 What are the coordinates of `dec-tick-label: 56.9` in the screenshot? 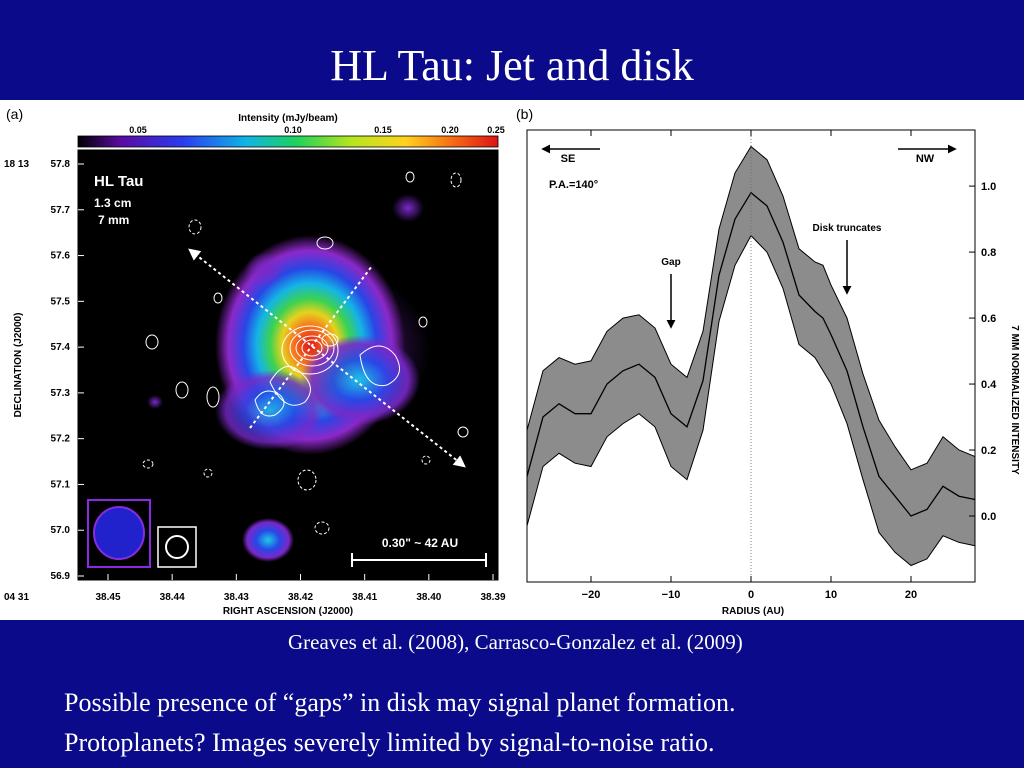 It's located at (61, 576).